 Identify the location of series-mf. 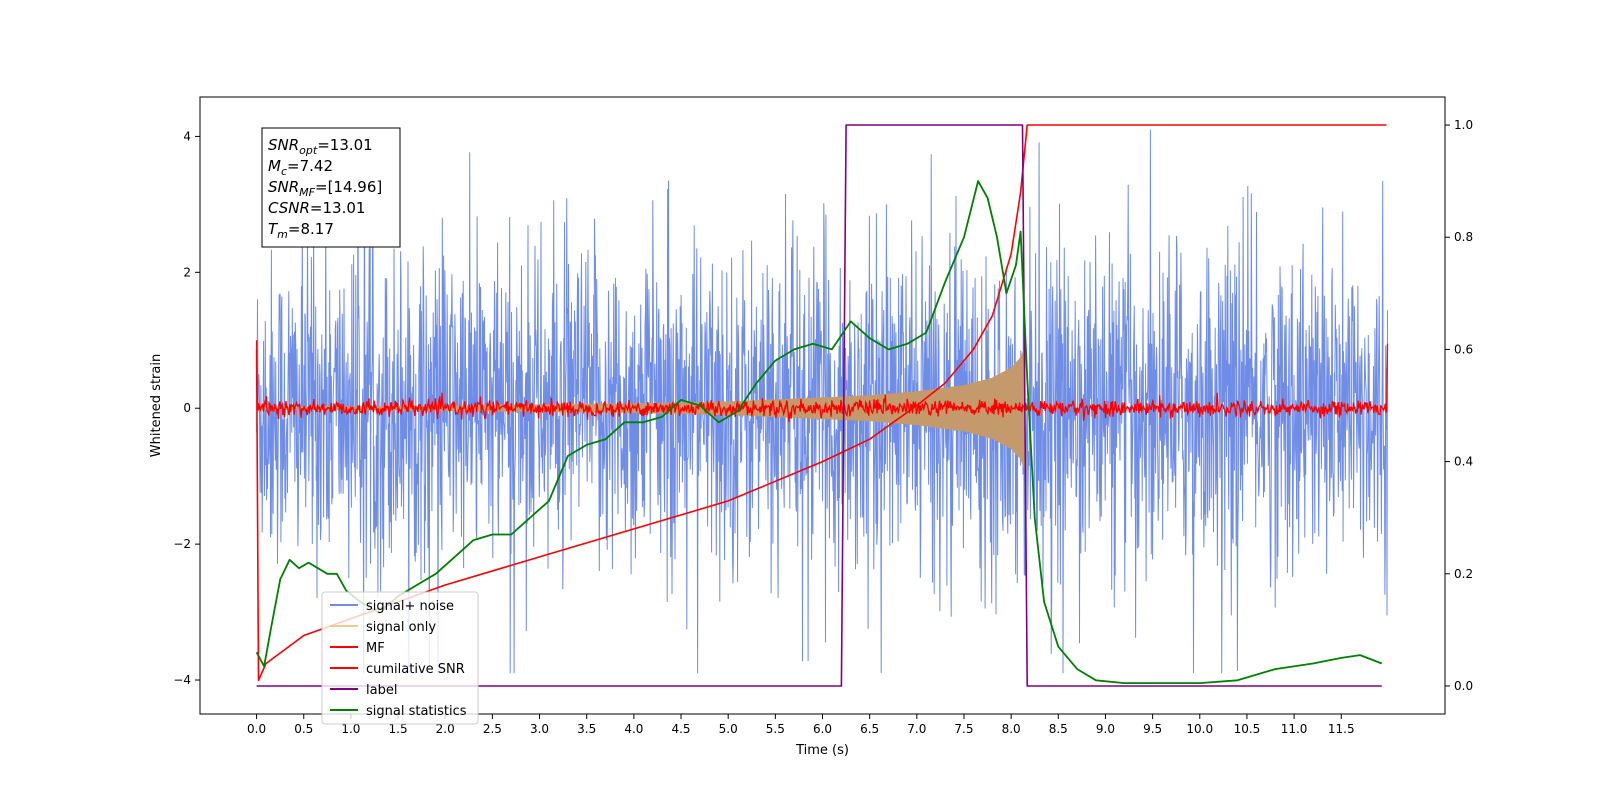
(822, 381).